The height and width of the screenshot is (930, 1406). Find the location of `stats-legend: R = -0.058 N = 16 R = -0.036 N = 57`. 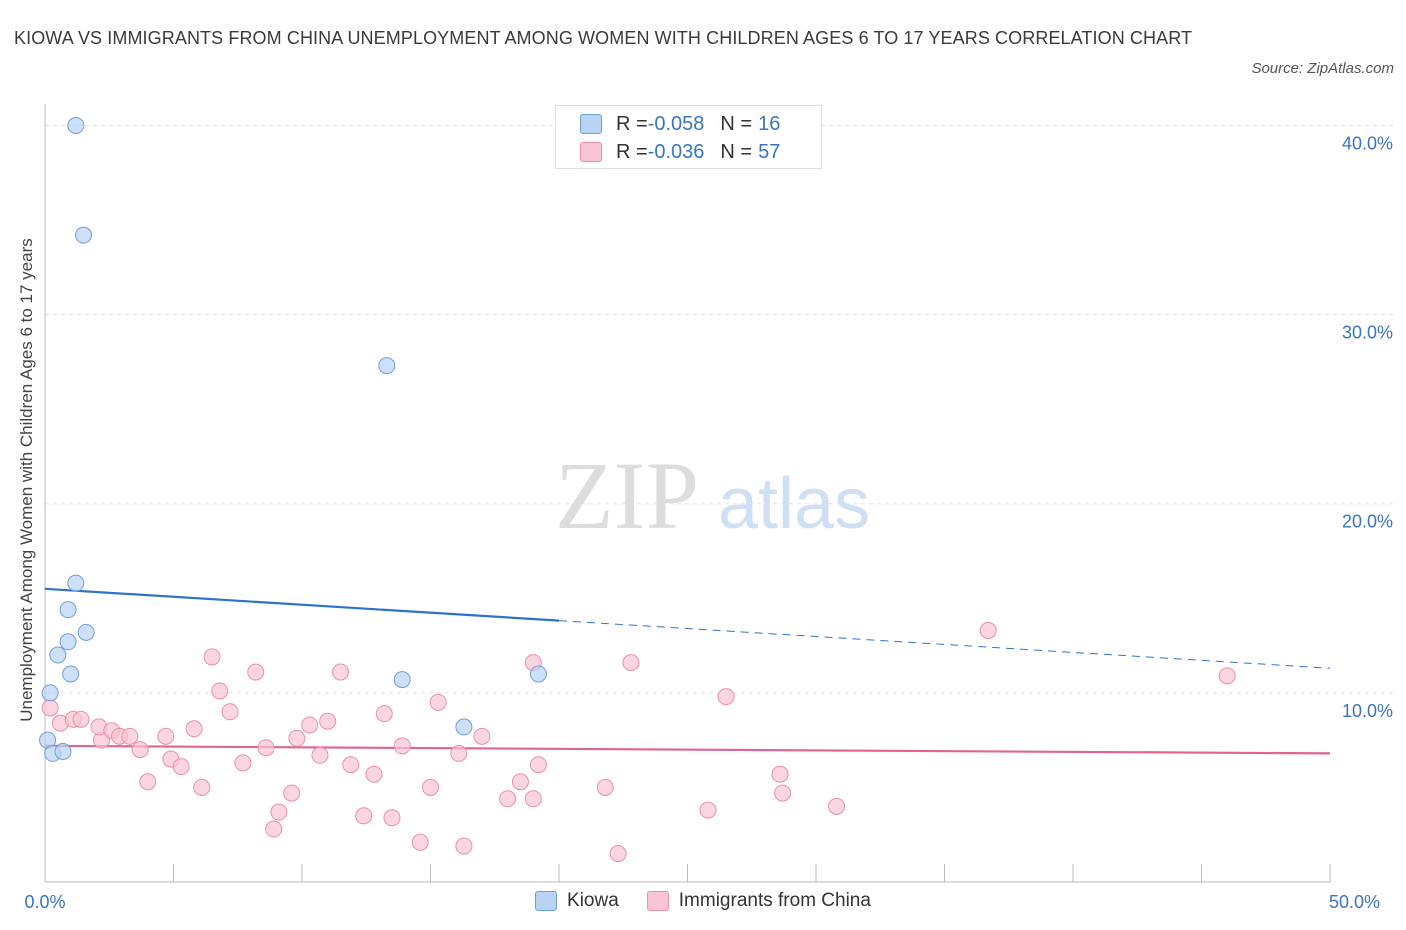

stats-legend: R = -0.058 N = 16 R = -0.036 N = 57 is located at coordinates (688, 137).